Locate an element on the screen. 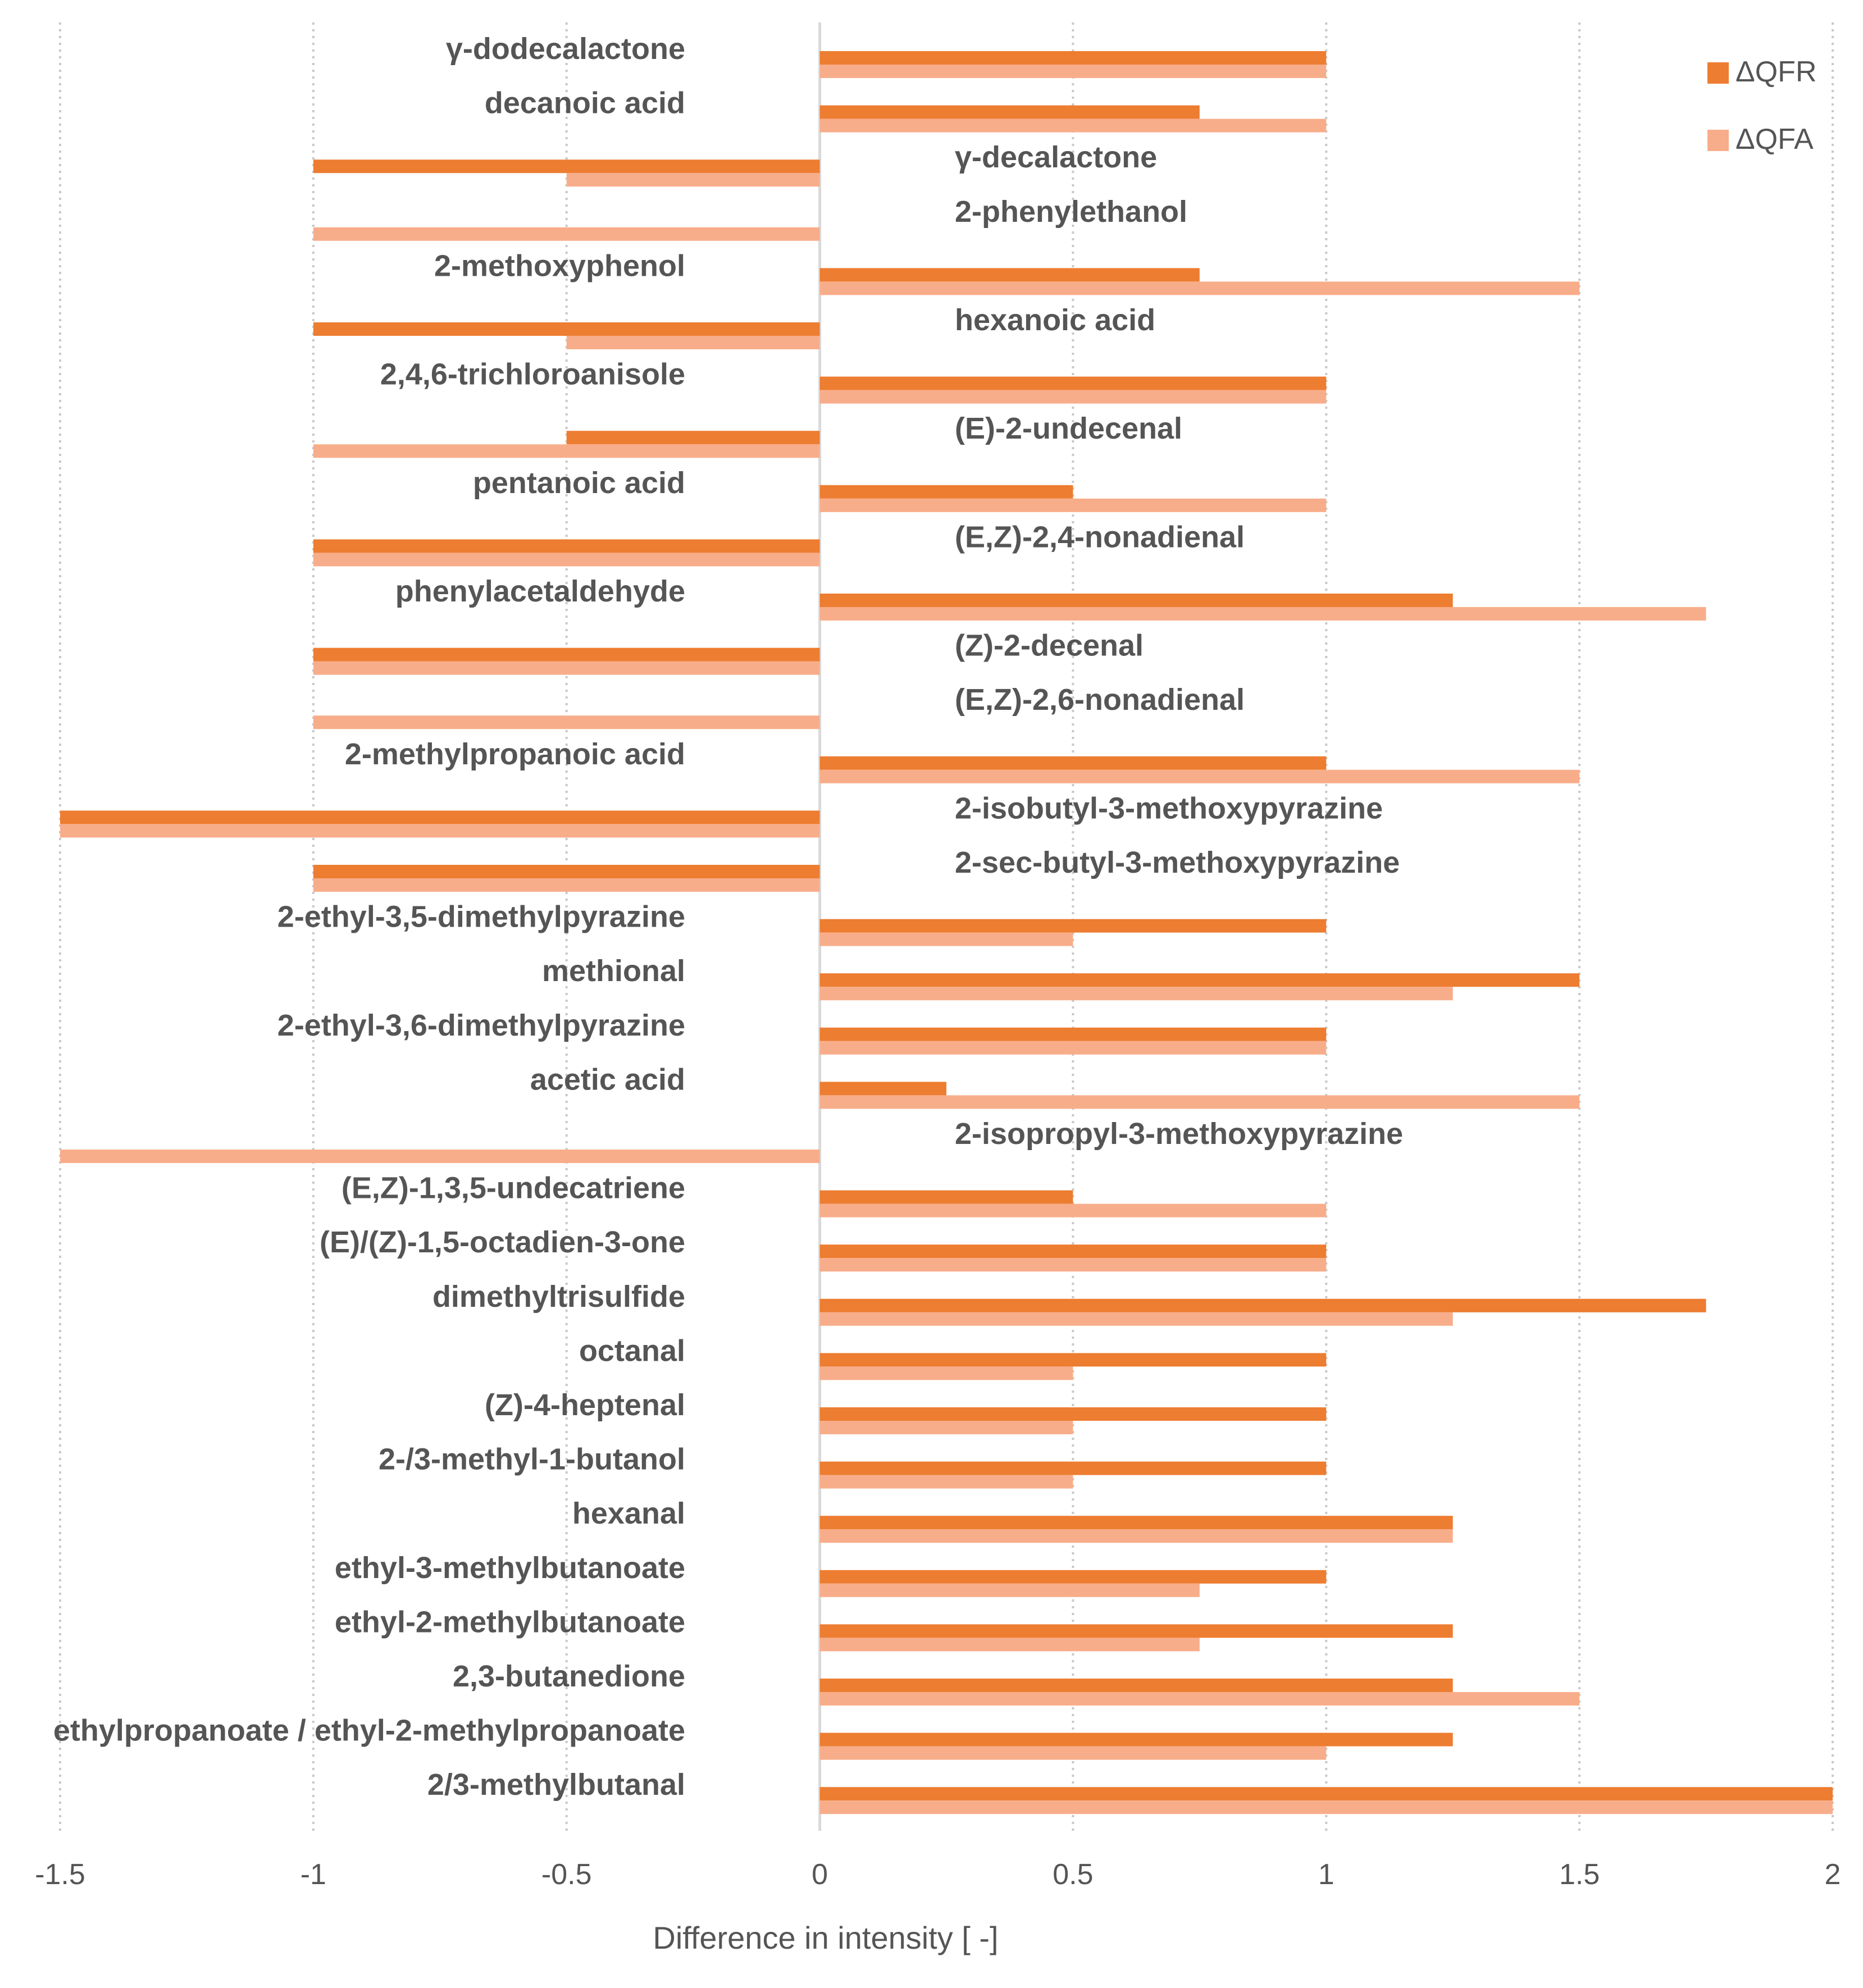  category-label-16: 2-ethyl-3,5-dimethylpyrazine is located at coordinates (481, 917).